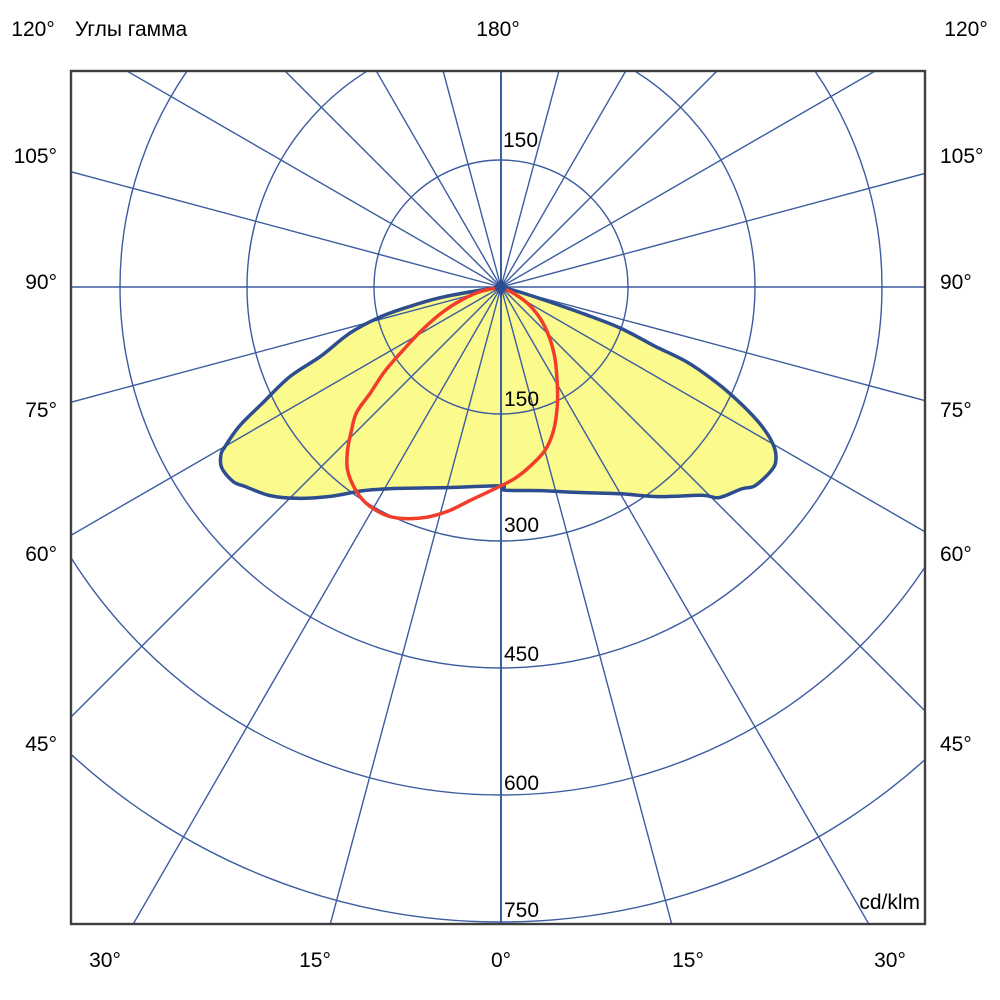 Image resolution: width=1000 pixels, height=1000 pixels. I want to click on gamma-label-right: 90°, so click(956, 282).